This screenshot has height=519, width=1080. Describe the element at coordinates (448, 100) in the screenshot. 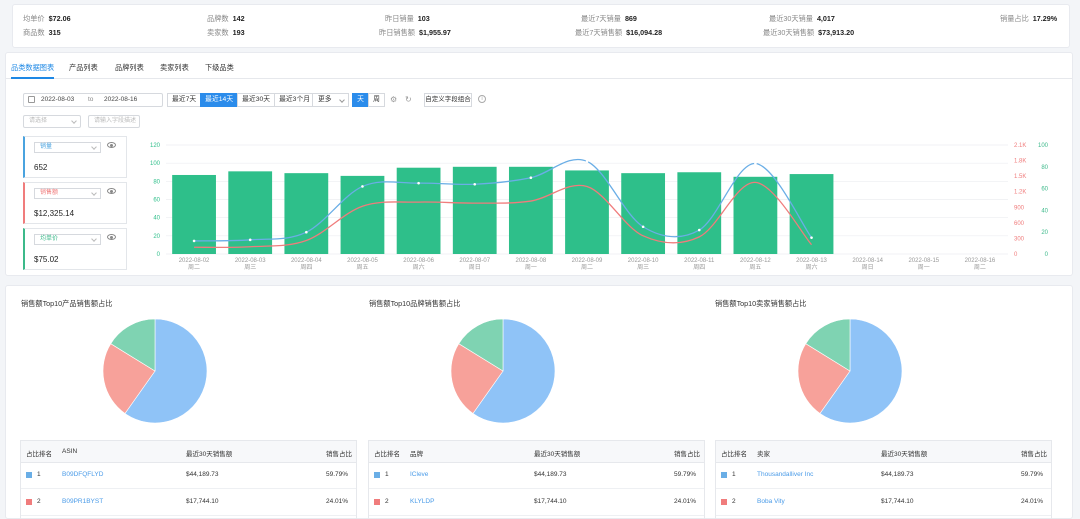

I see `custom-fields-button: 自定义字段组合` at that location.